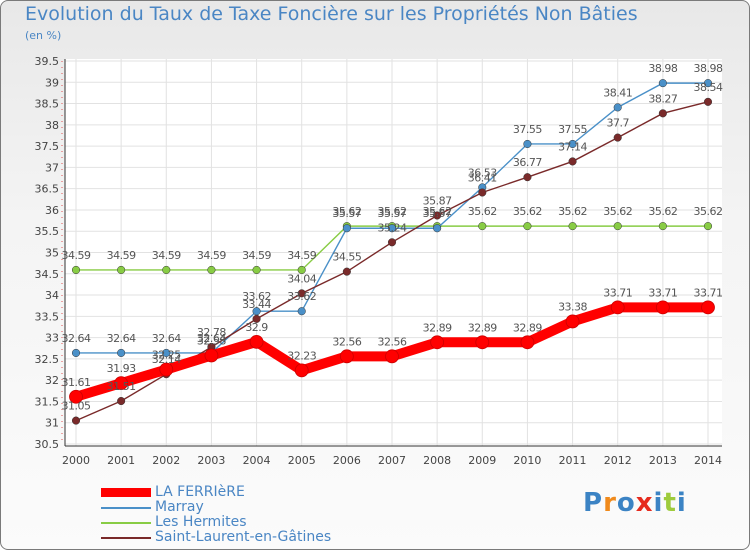  Describe the element at coordinates (663, 460) in the screenshot. I see `x-tick-label: 2013` at that location.